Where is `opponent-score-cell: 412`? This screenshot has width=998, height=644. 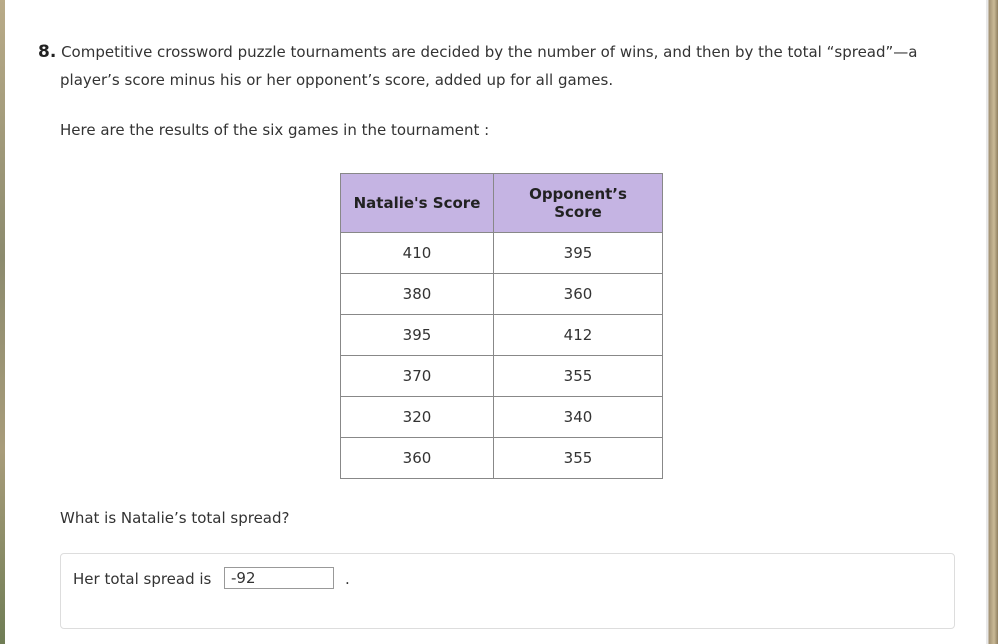
opponent-score-cell: 412 is located at coordinates (578, 335).